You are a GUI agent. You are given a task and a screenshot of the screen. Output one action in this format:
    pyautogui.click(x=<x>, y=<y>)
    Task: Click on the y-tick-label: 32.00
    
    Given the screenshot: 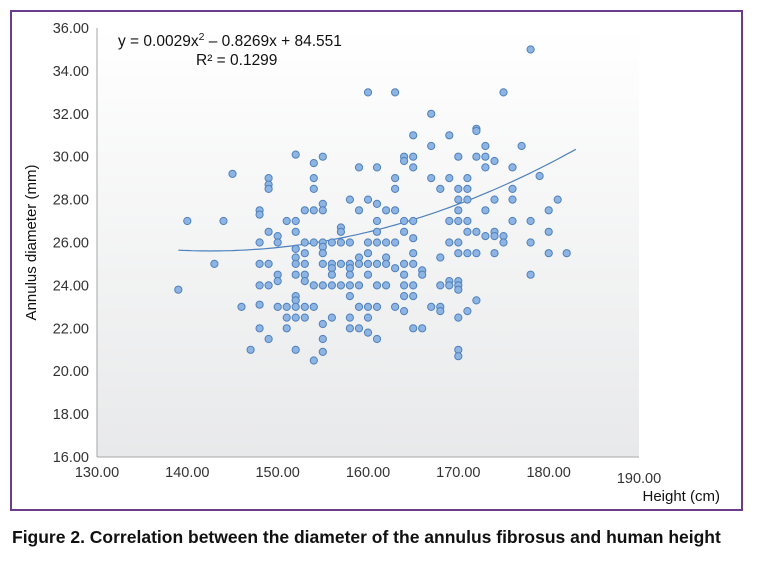 What is the action you would take?
    pyautogui.click(x=71, y=115)
    